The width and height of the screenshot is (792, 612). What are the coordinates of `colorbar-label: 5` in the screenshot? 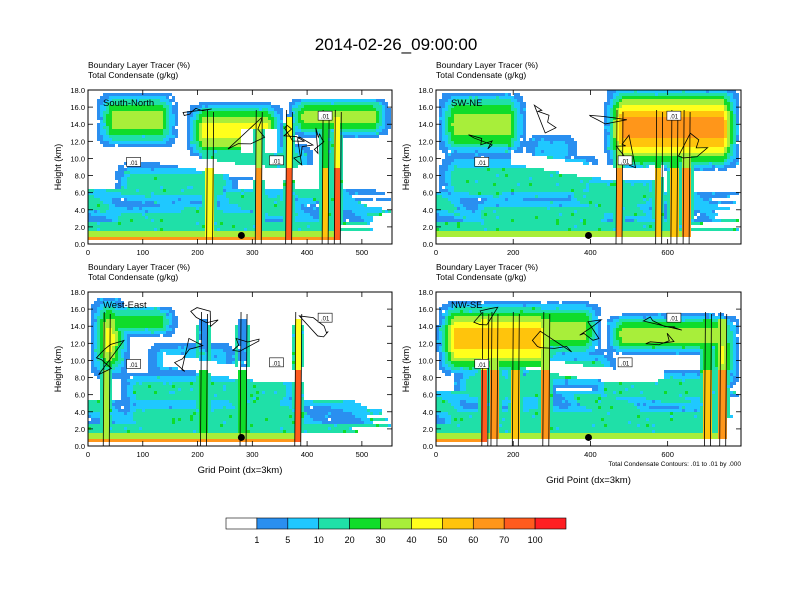 It's located at (287, 540).